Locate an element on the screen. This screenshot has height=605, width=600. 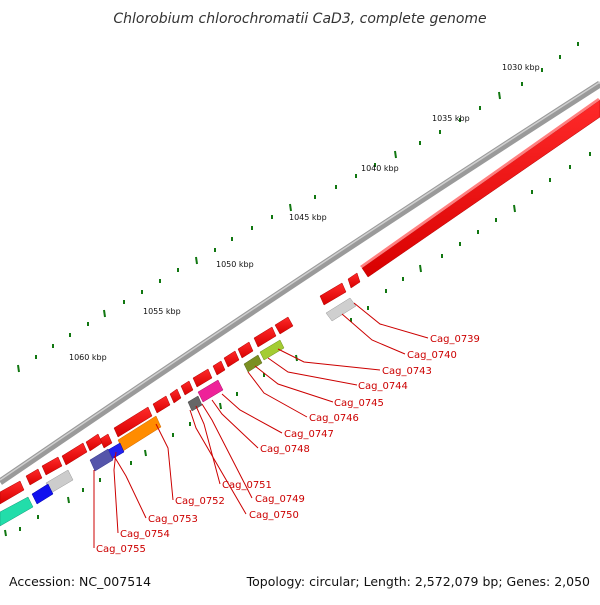
gene-label-cag-0748: Cag_0748 is located at coordinates (285, 449).